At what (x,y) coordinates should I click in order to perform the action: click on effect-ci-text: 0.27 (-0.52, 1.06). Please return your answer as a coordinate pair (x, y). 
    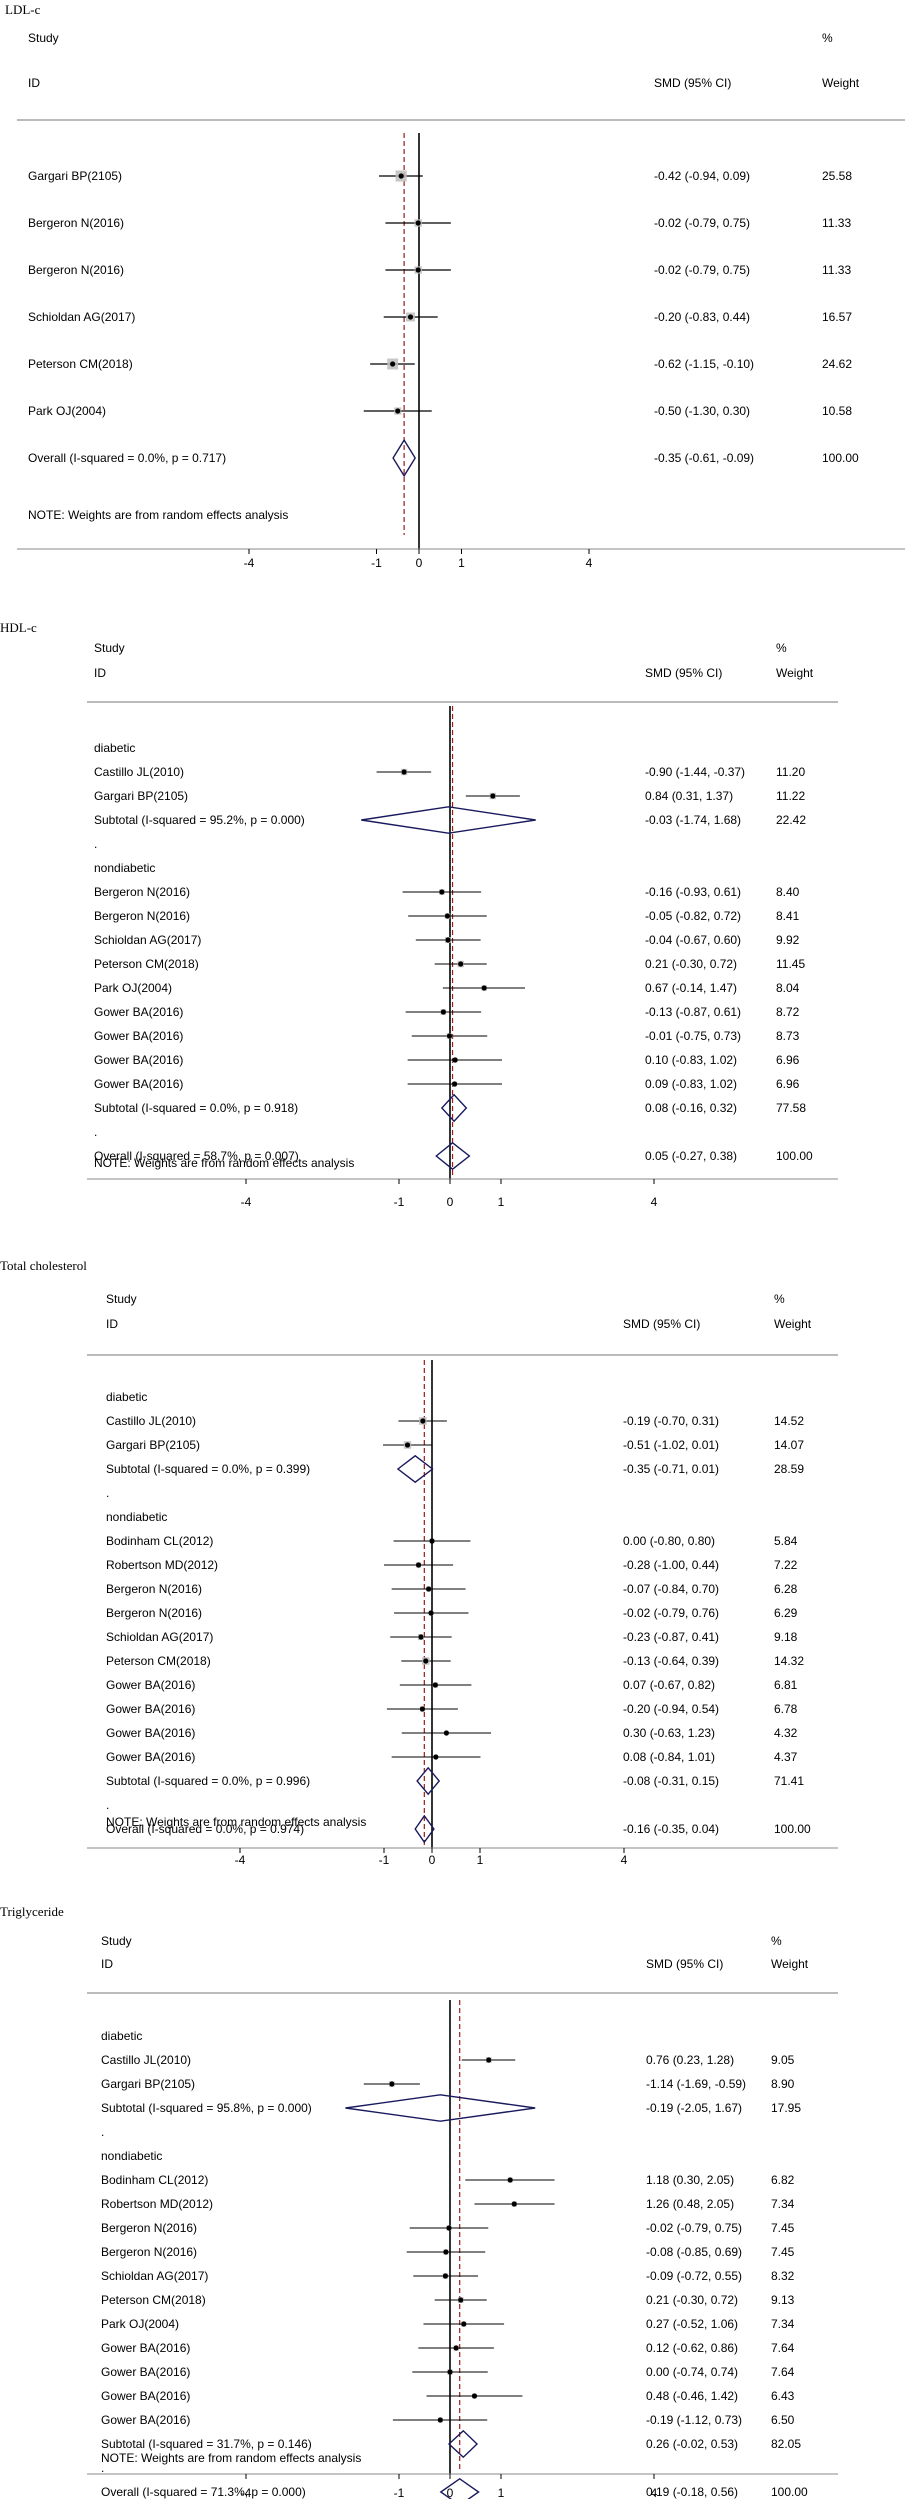
    Looking at the image, I should click on (692, 2324).